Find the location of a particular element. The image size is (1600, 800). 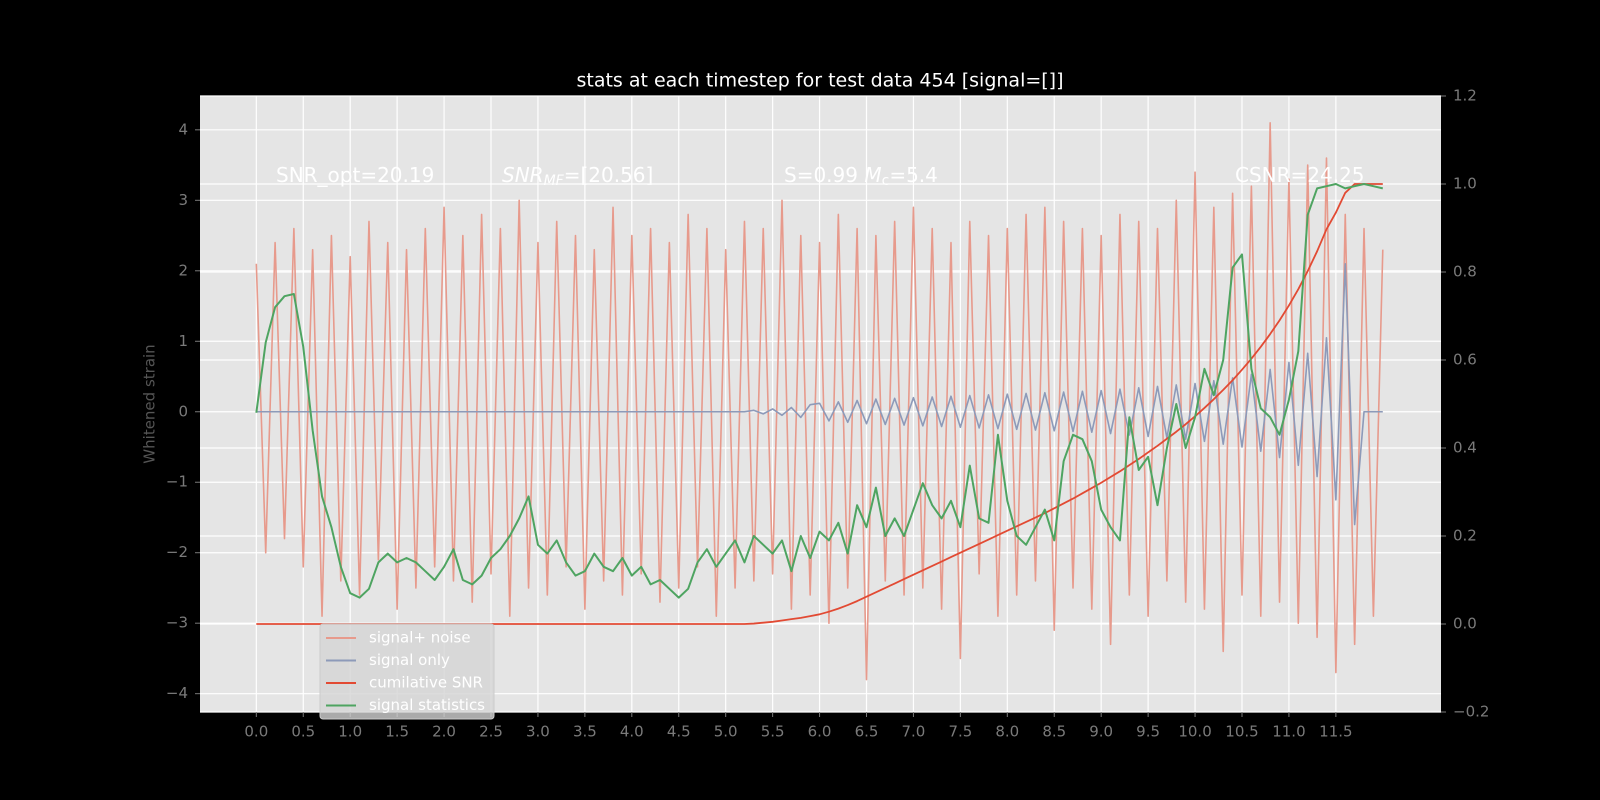

annotation-part: MF is located at coordinates (554, 181).